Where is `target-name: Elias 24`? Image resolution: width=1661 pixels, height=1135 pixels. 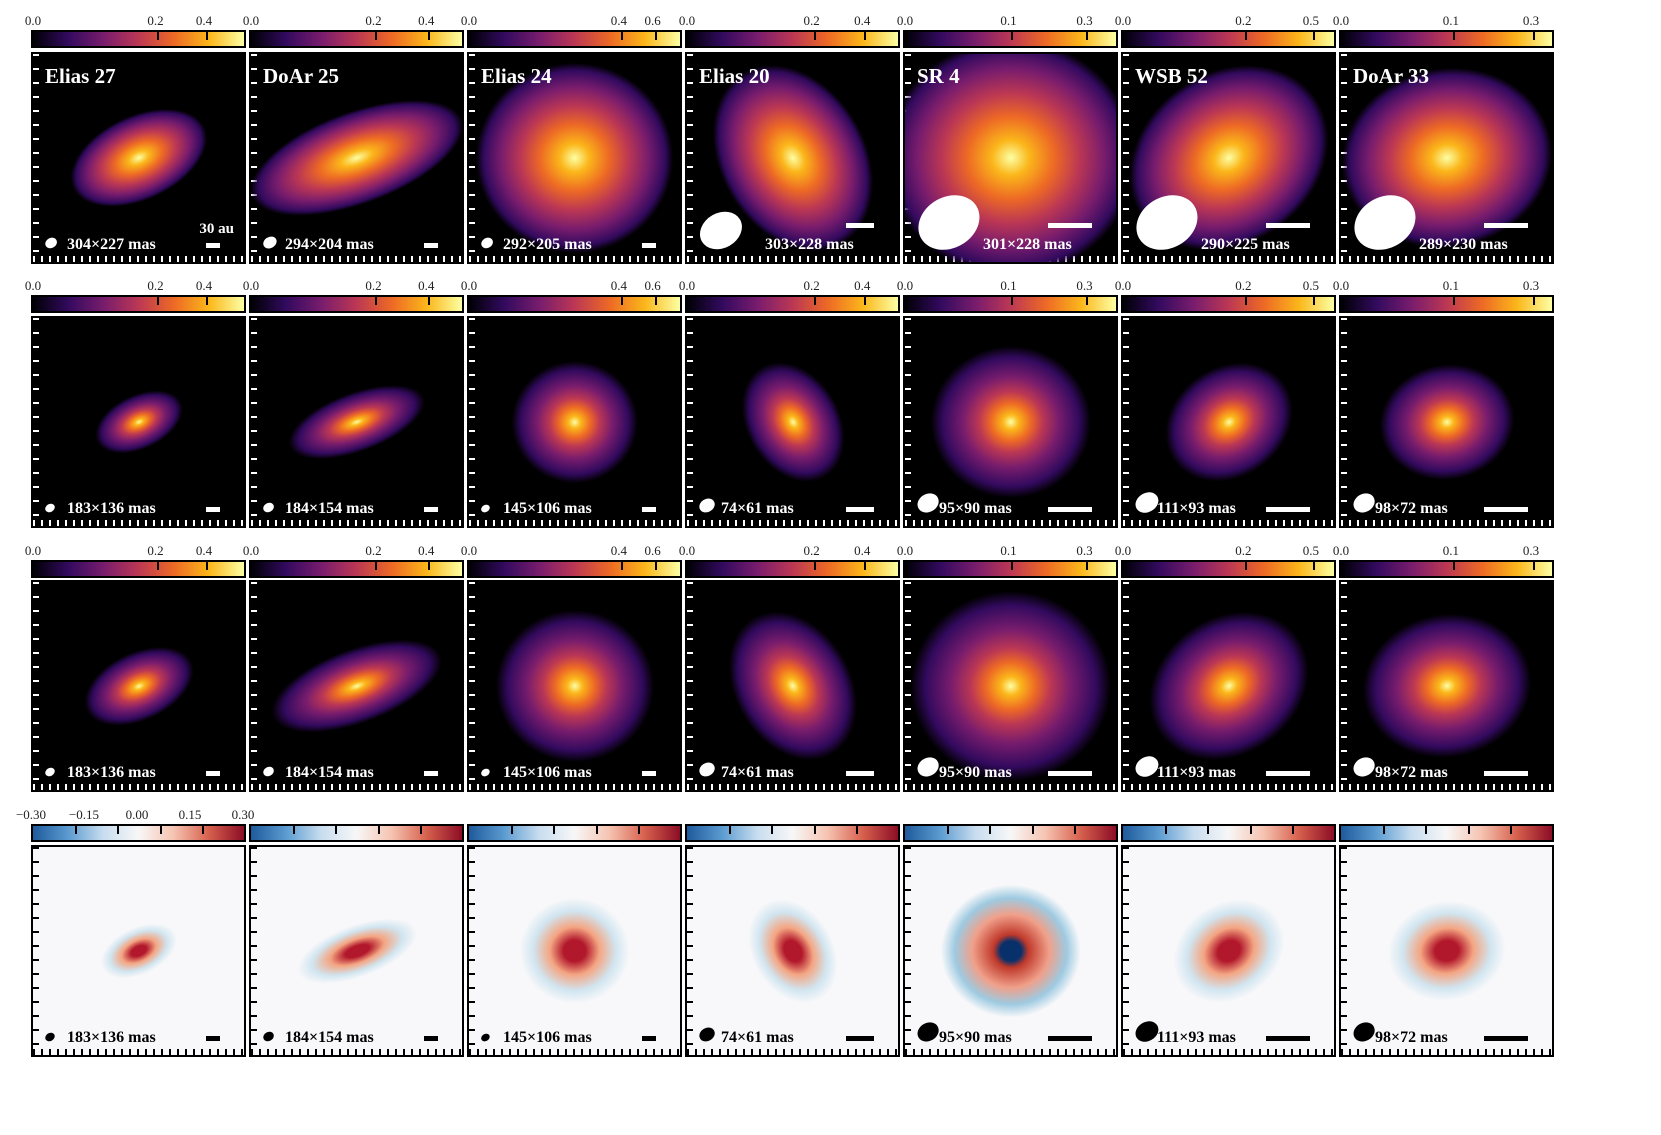
target-name: Elias 24 is located at coordinates (516, 76).